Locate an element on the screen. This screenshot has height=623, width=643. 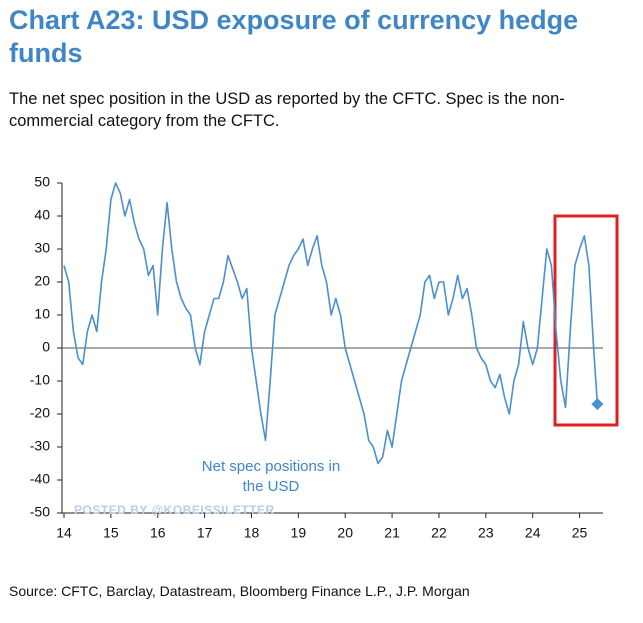
y-tick-label: 30 is located at coordinates (42, 248).